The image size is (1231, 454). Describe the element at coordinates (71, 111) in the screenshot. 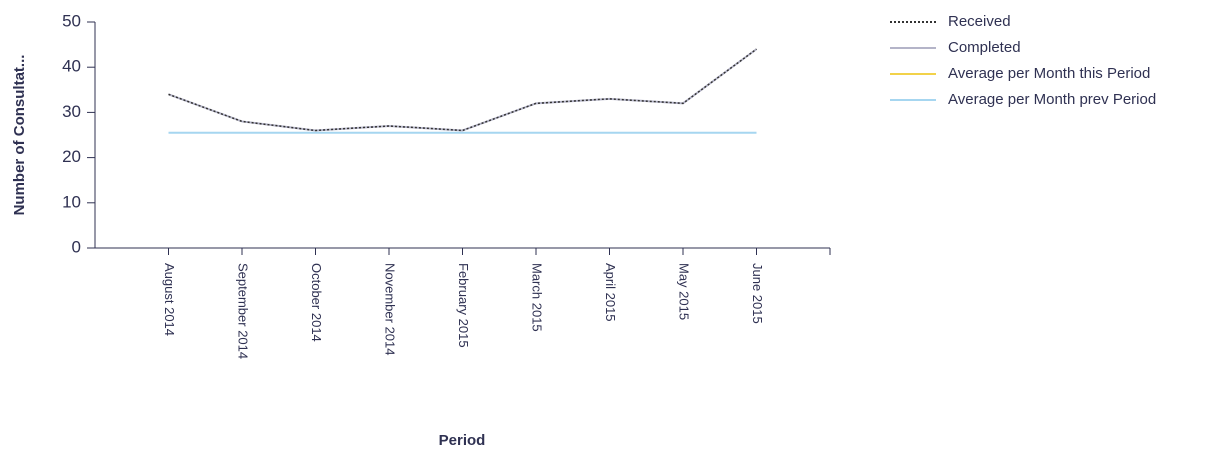

I see `y-tick-label: 30` at that location.